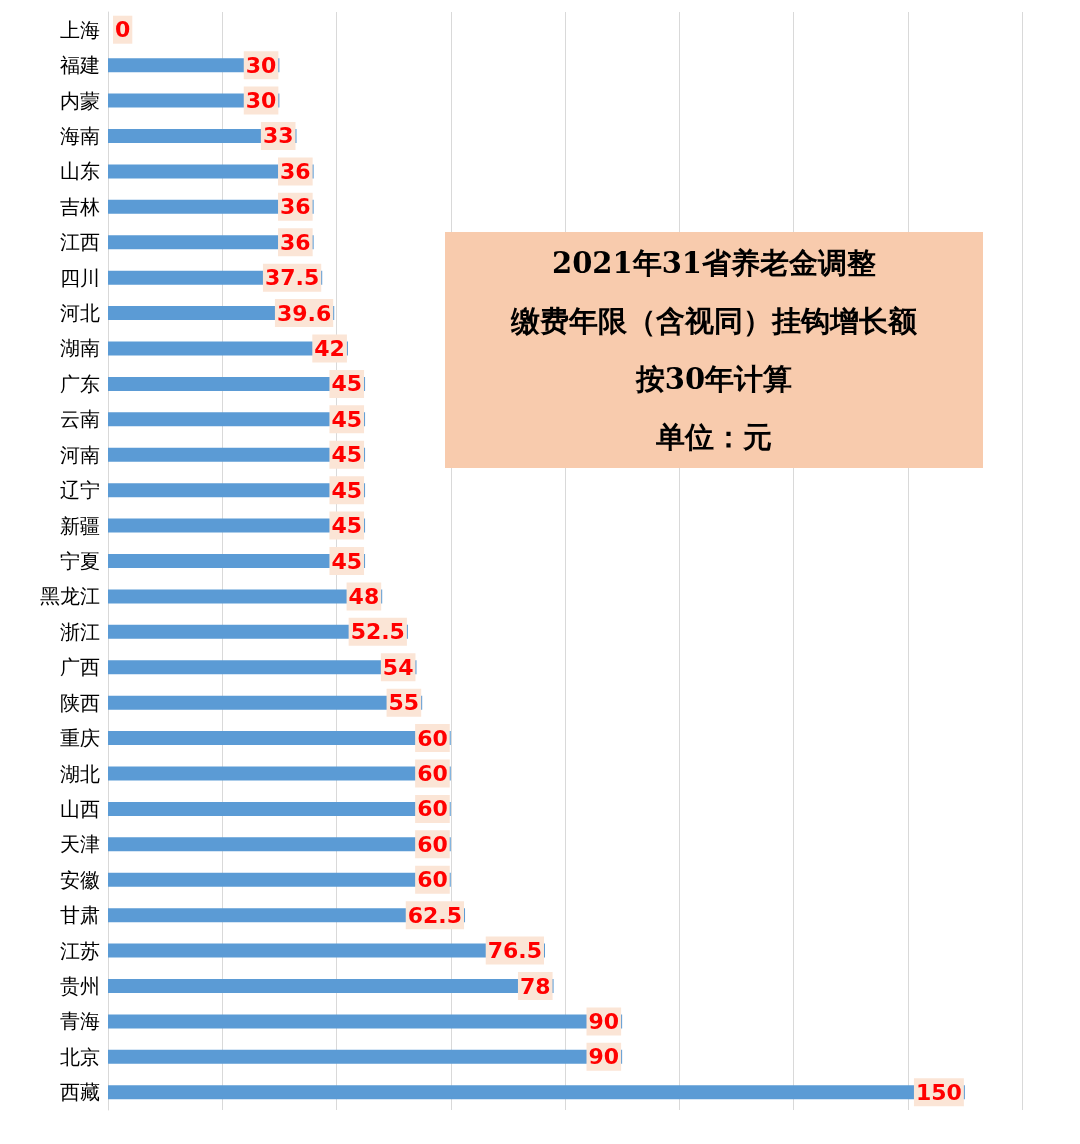  What do you see at coordinates (80, 702) in the screenshot?
I see `y-tick-label: 陕西` at bounding box center [80, 702].